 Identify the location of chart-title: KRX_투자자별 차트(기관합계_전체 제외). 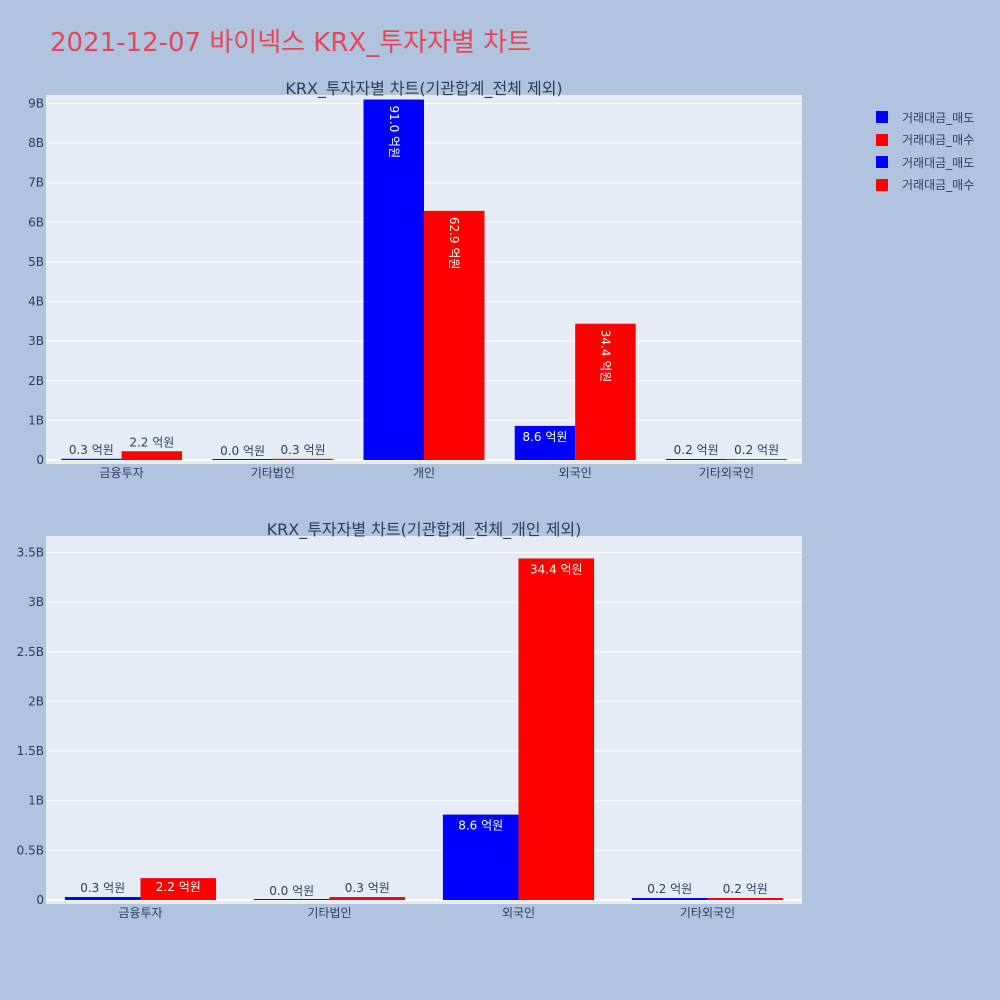
(423, 89).